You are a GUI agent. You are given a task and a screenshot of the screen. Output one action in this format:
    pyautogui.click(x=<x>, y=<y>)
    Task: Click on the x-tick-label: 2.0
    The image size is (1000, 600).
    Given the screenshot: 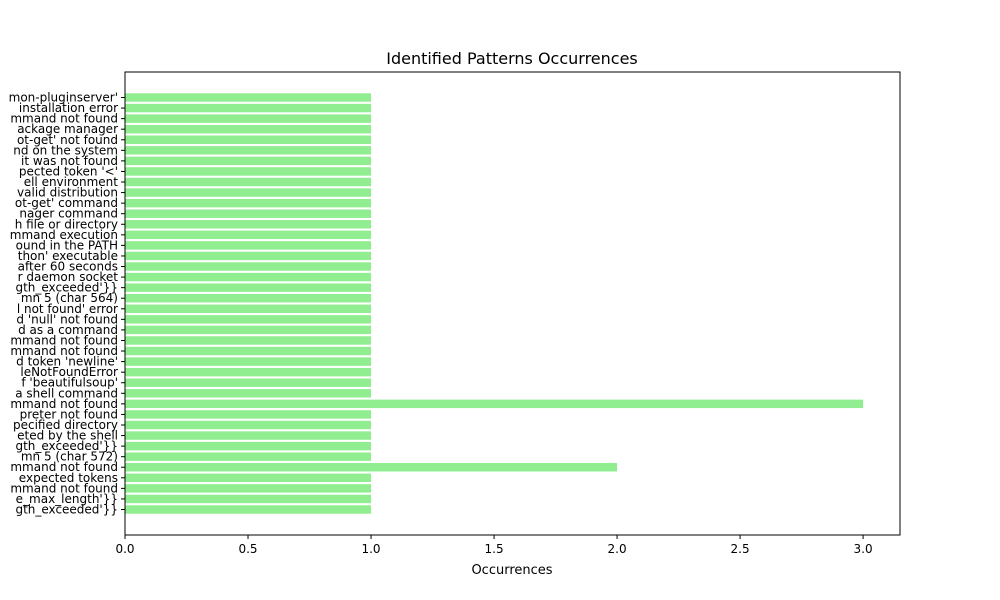 What is the action you would take?
    pyautogui.click(x=617, y=549)
    